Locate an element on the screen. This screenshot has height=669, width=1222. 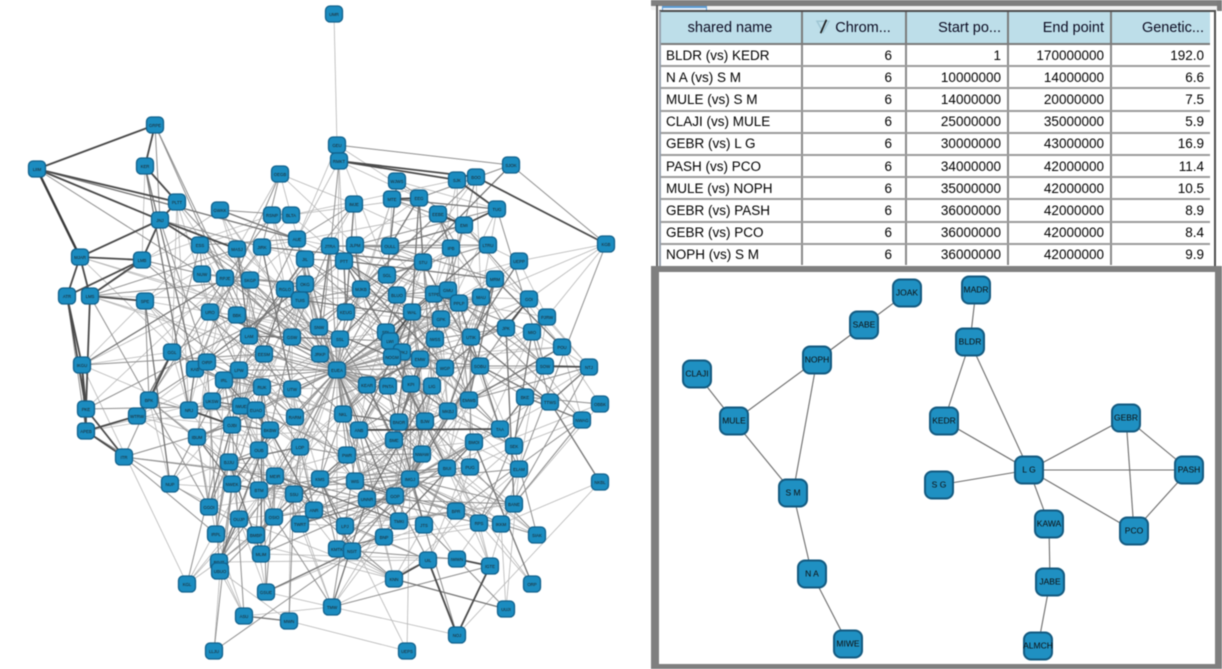
svg-text: JABE is located at coordinates (1050, 582).